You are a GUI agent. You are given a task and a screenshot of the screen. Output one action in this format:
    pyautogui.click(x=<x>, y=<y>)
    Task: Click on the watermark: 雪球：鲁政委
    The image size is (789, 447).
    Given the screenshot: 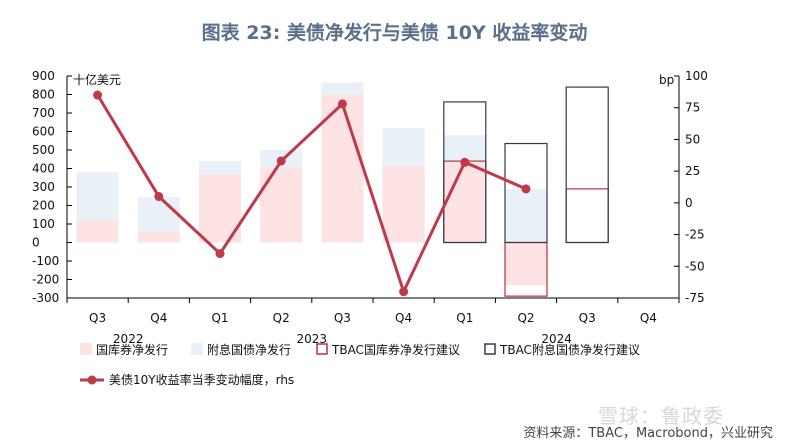 What is the action you would take?
    pyautogui.click(x=661, y=416)
    